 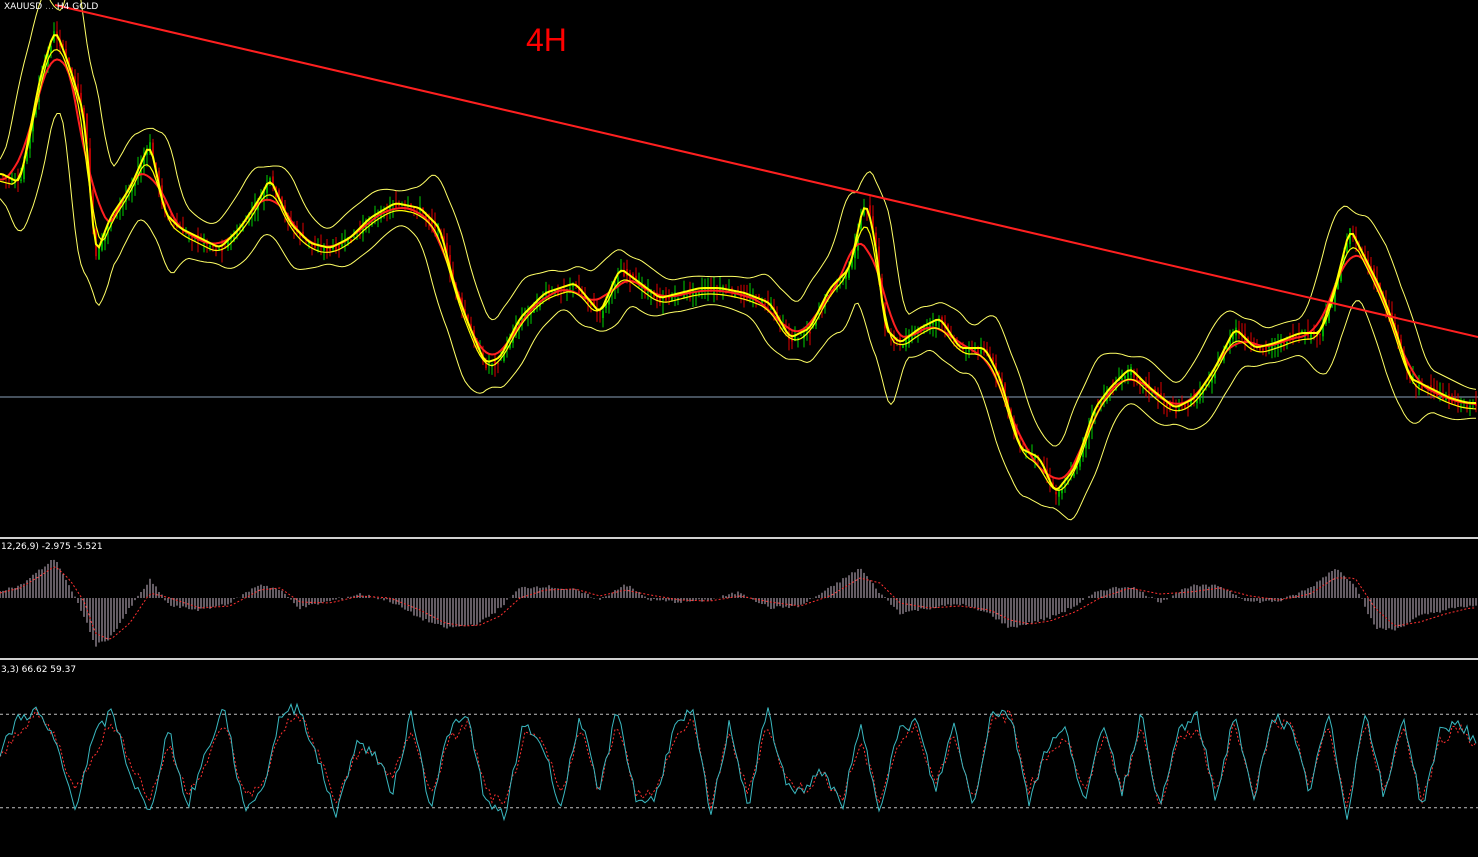 I want to click on macd-chart, so click(x=739, y=599).